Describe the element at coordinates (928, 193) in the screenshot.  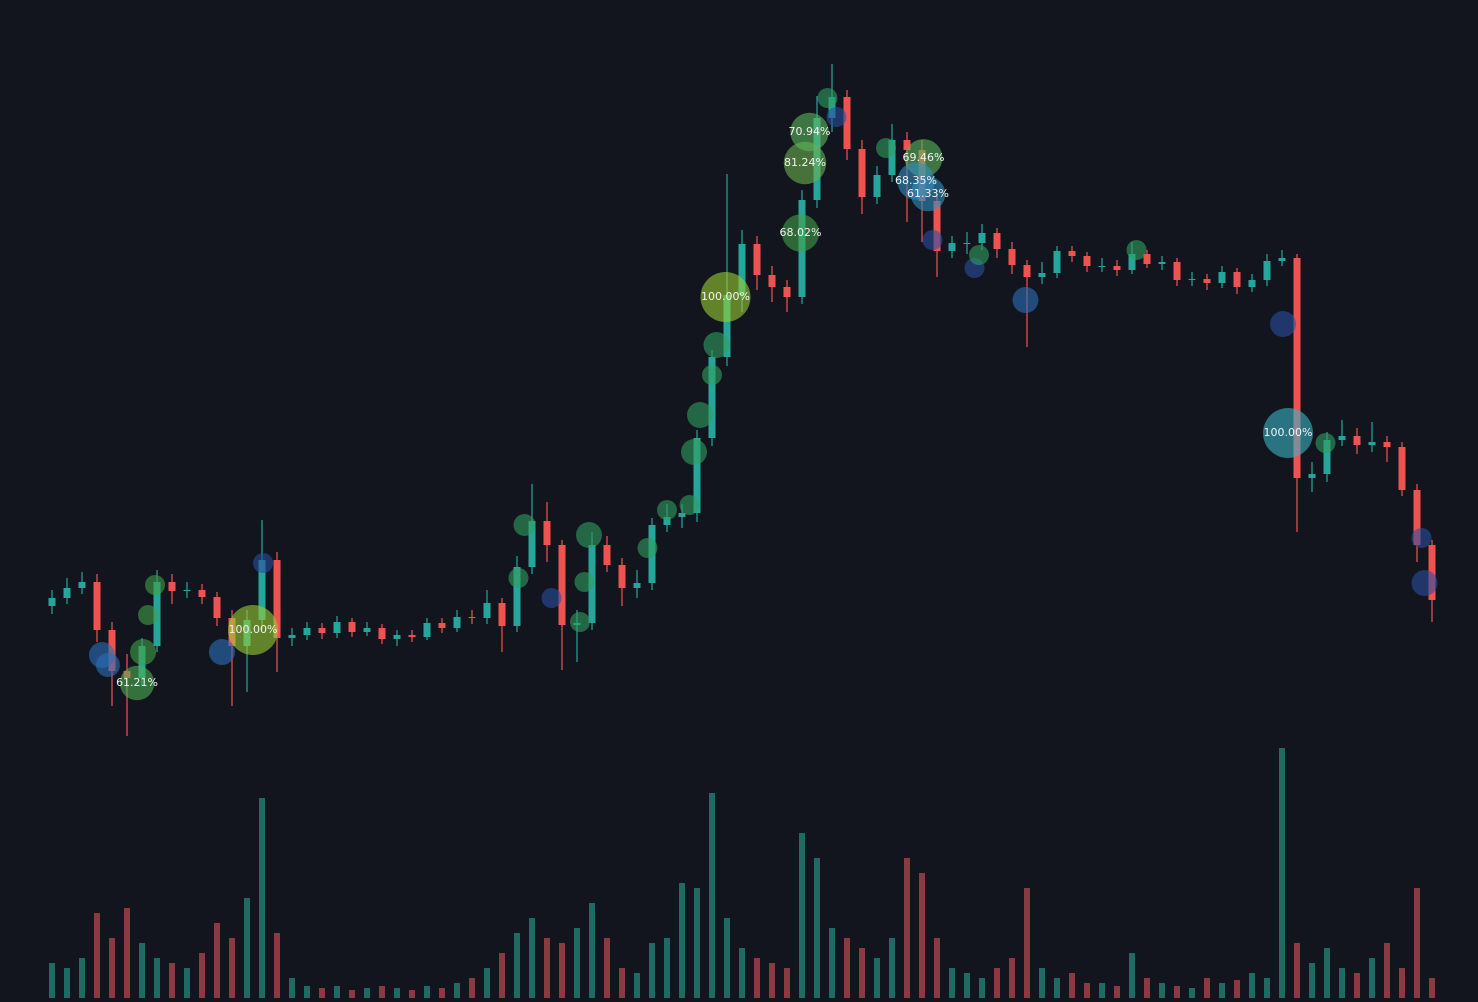
I see `bubble-label: 61.33%` at that location.